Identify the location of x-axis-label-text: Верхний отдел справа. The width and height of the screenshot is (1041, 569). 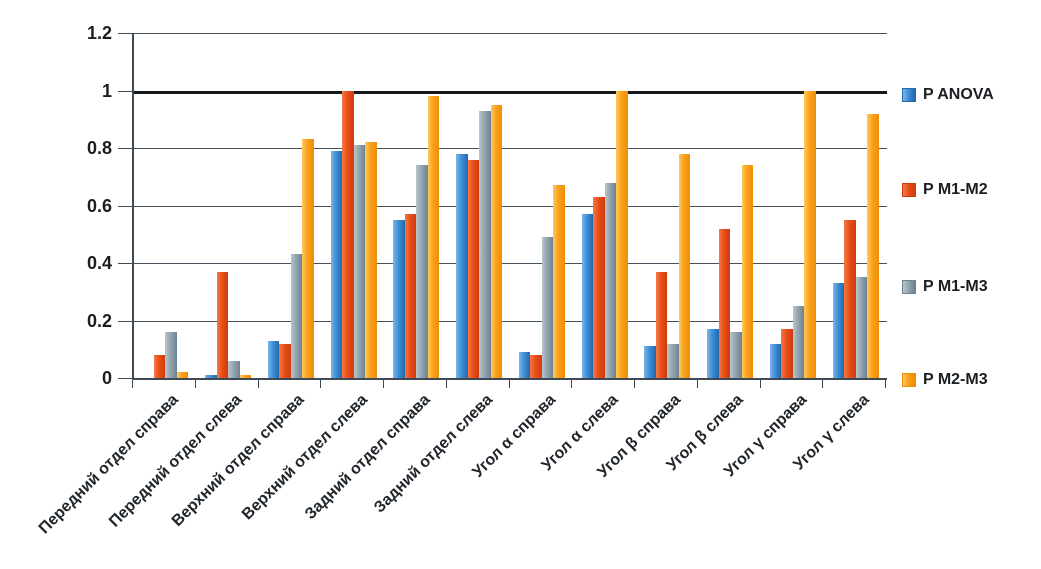
(238, 460).